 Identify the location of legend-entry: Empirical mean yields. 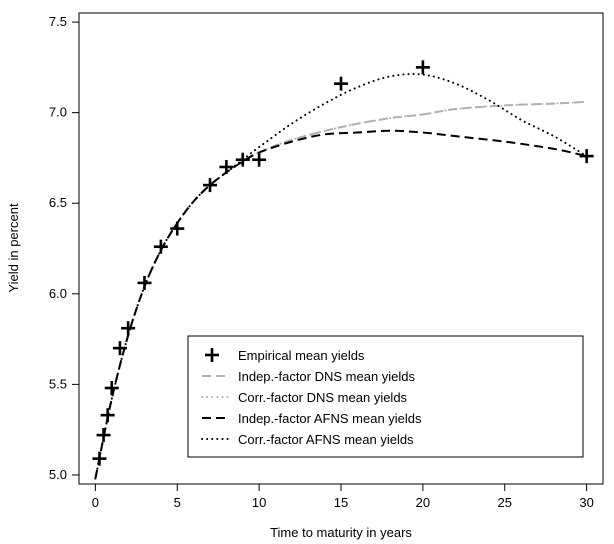
(285, 355).